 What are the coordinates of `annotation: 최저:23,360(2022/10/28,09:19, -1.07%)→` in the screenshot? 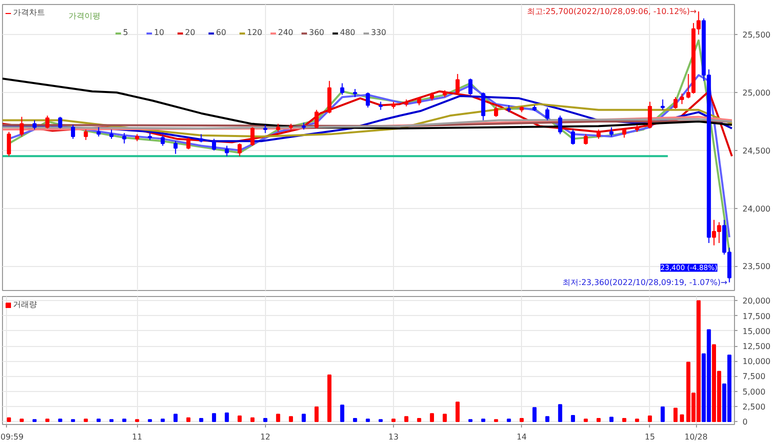 It's located at (645, 282).